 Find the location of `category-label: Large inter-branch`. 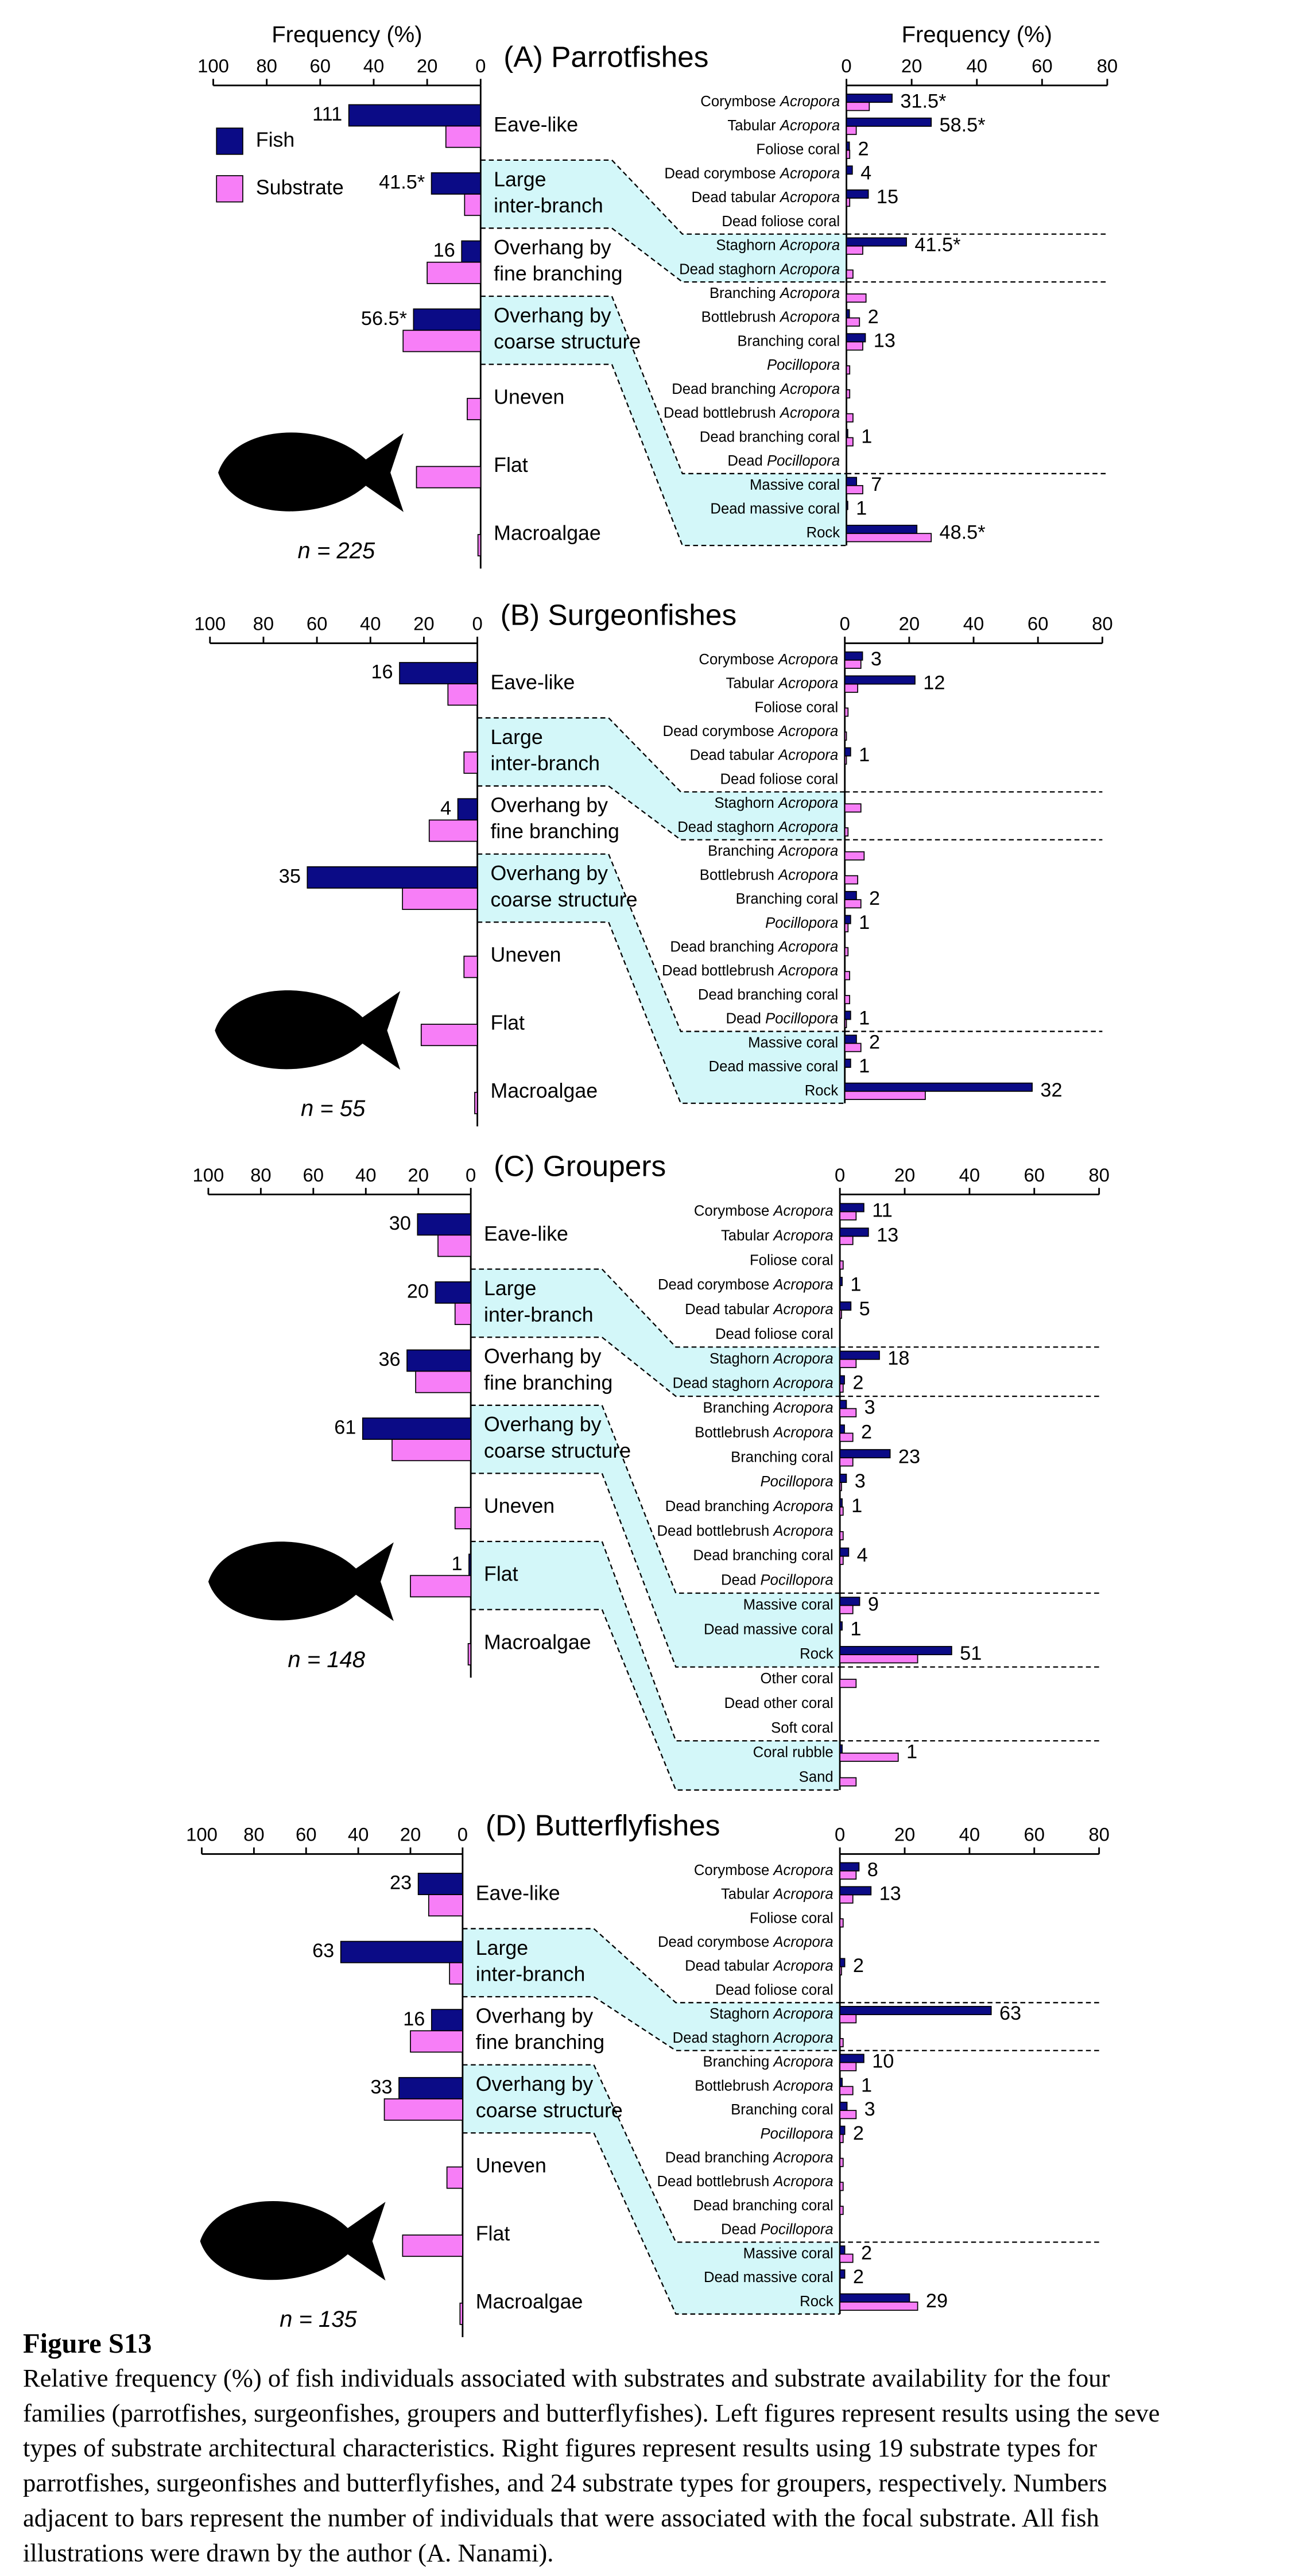

category-label: Large inter-branch is located at coordinates (548, 193).